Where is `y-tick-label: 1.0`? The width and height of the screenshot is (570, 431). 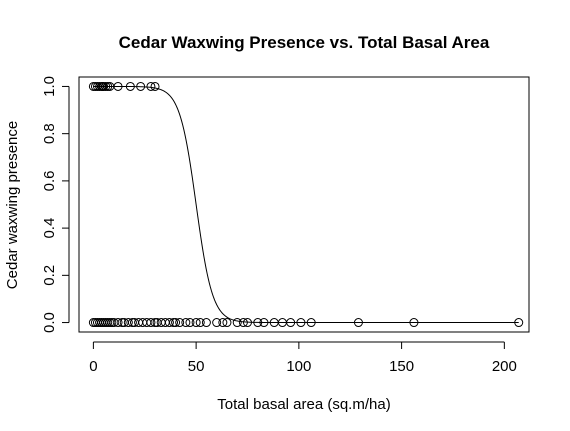
y-tick-label: 1.0 is located at coordinates (49, 86).